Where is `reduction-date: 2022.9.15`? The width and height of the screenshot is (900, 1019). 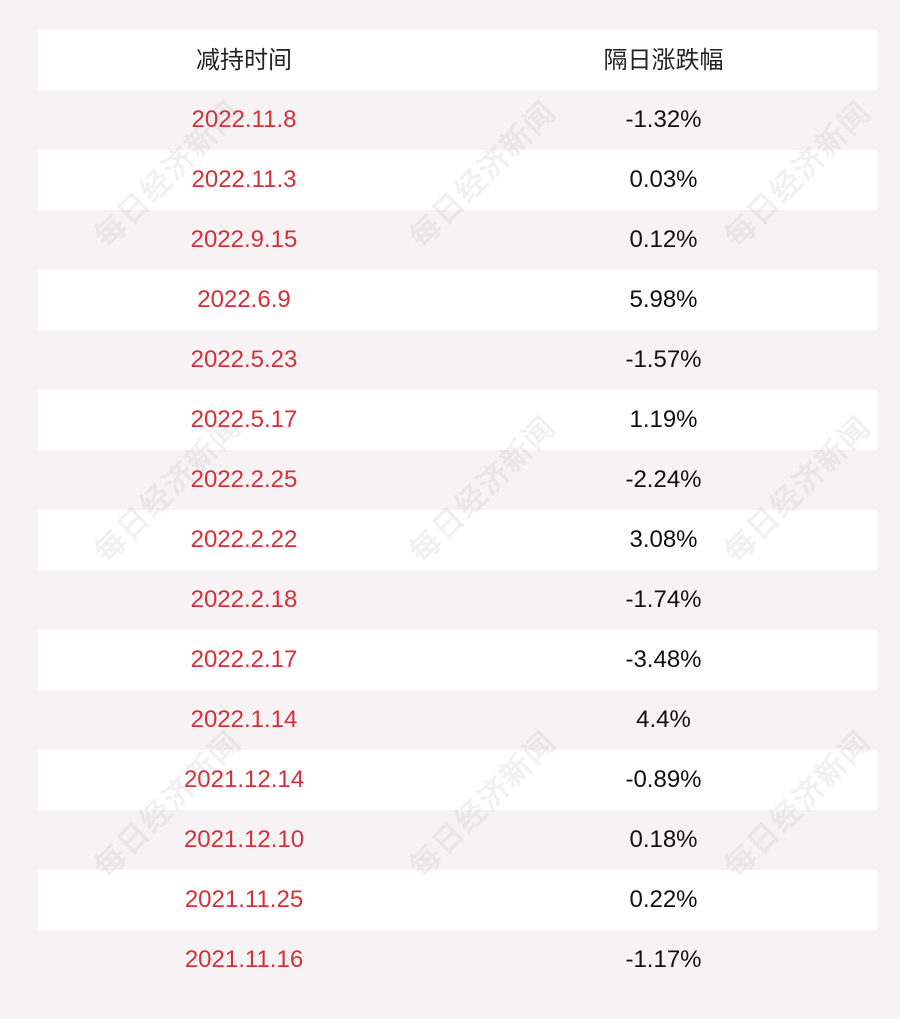 reduction-date: 2022.9.15 is located at coordinates (244, 239).